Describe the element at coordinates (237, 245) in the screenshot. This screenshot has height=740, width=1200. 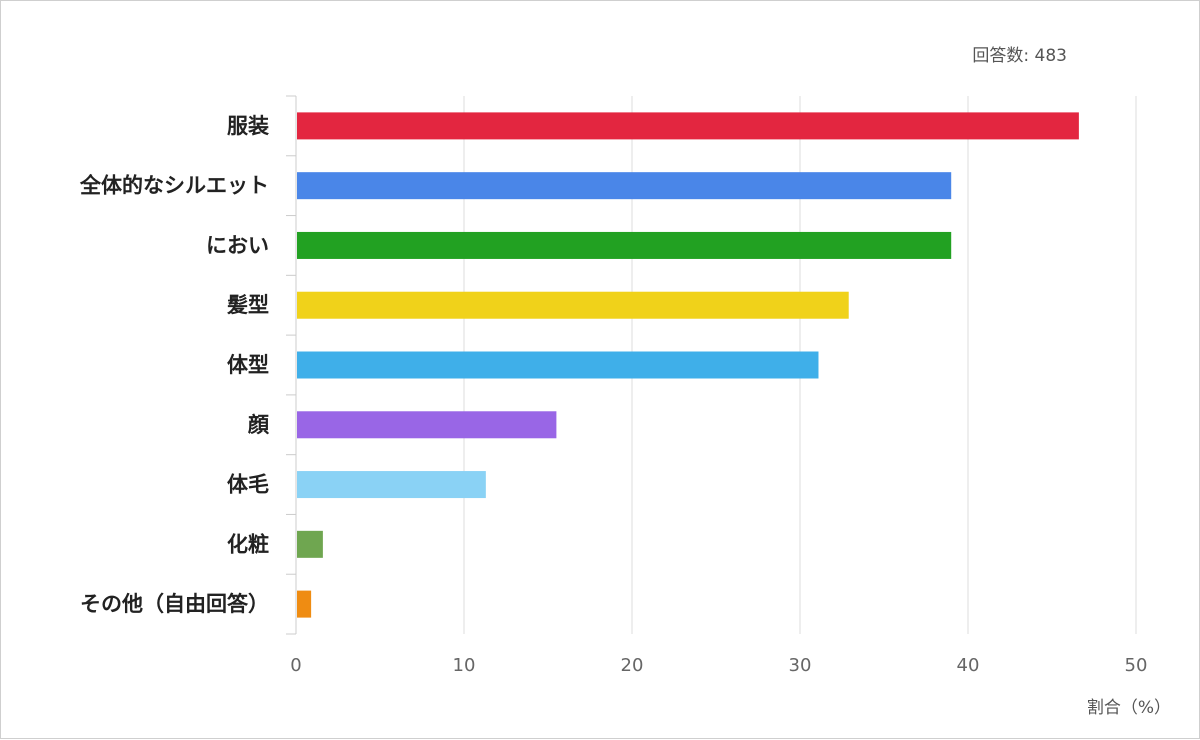
I see `category-label: におい` at that location.